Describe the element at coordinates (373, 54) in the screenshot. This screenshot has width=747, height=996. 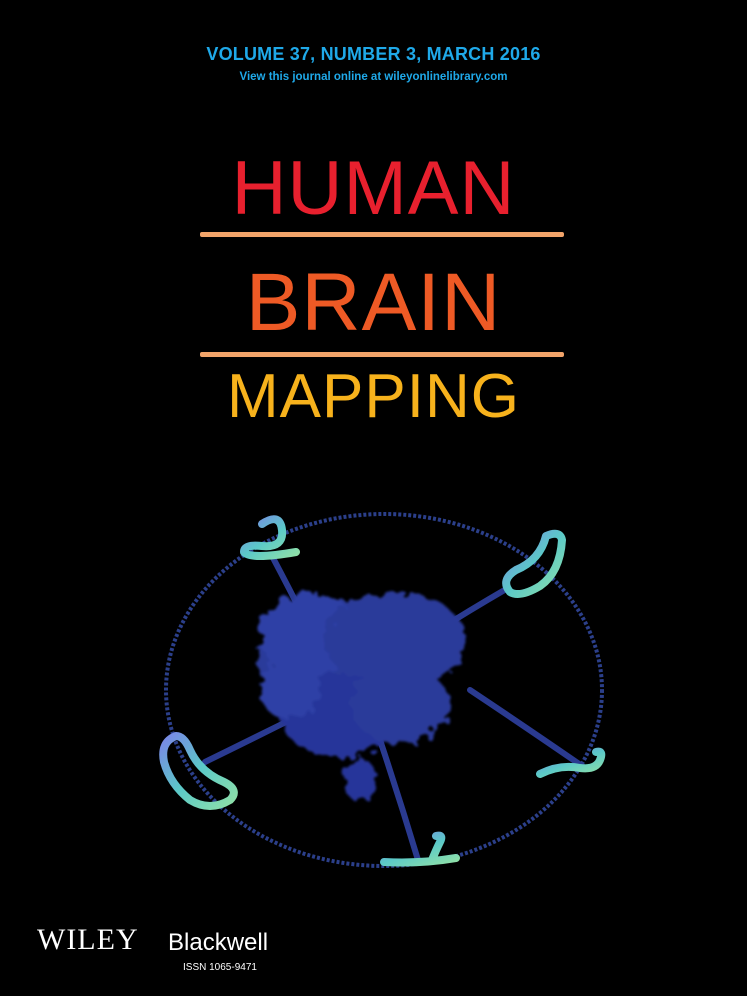
I see `volume-line: VOLUME 37, NUMBER 3, MARCH 2016` at that location.